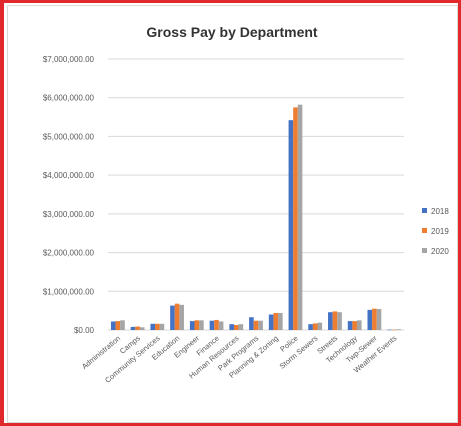  Describe the element at coordinates (69, 291) in the screenshot. I see `y-tick-label: $1,000,000.00` at that location.